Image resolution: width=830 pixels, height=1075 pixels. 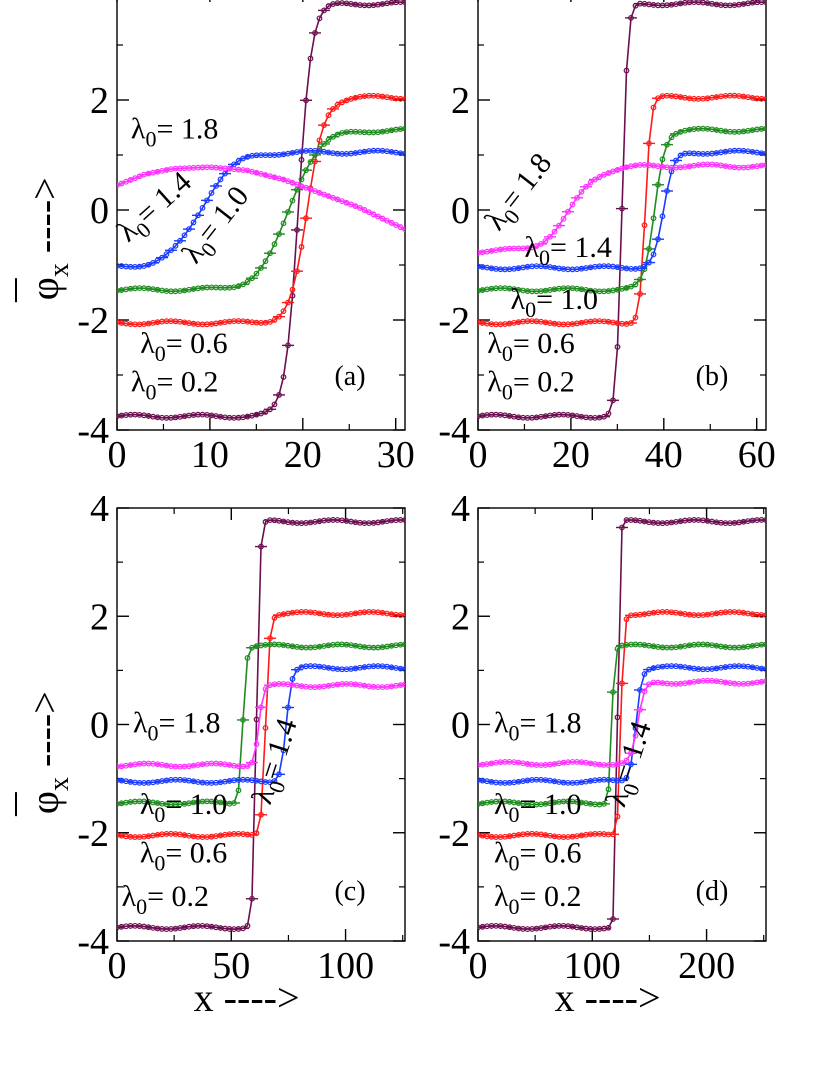 What do you see at coordinates (99, 726) in the screenshot?
I see `y-tick-label: 0` at bounding box center [99, 726].